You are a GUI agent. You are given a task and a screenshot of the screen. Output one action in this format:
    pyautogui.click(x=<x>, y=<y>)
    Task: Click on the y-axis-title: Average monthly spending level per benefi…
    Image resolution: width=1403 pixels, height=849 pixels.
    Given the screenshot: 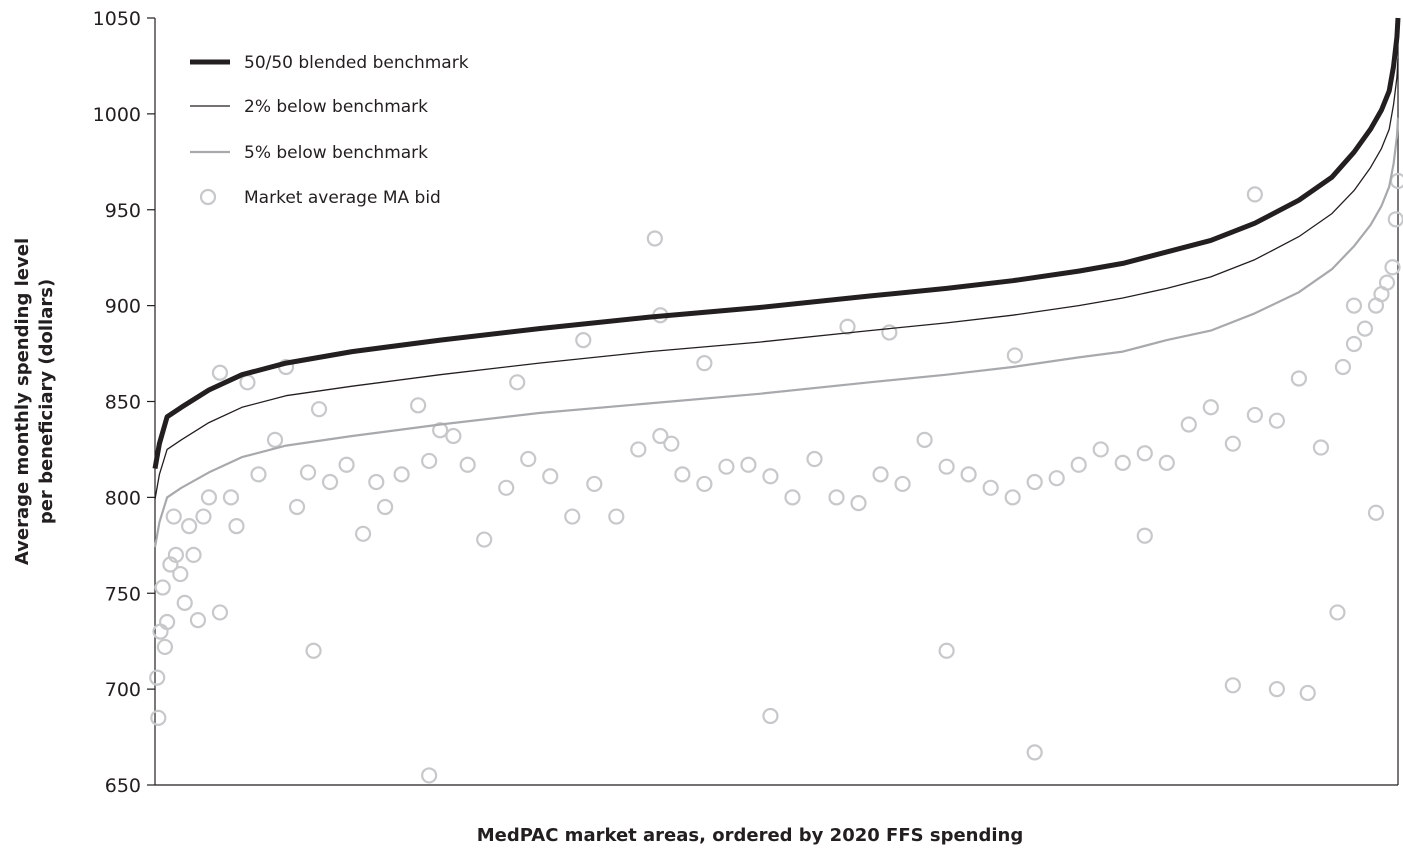 What is the action you would take?
    pyautogui.click(x=34, y=401)
    